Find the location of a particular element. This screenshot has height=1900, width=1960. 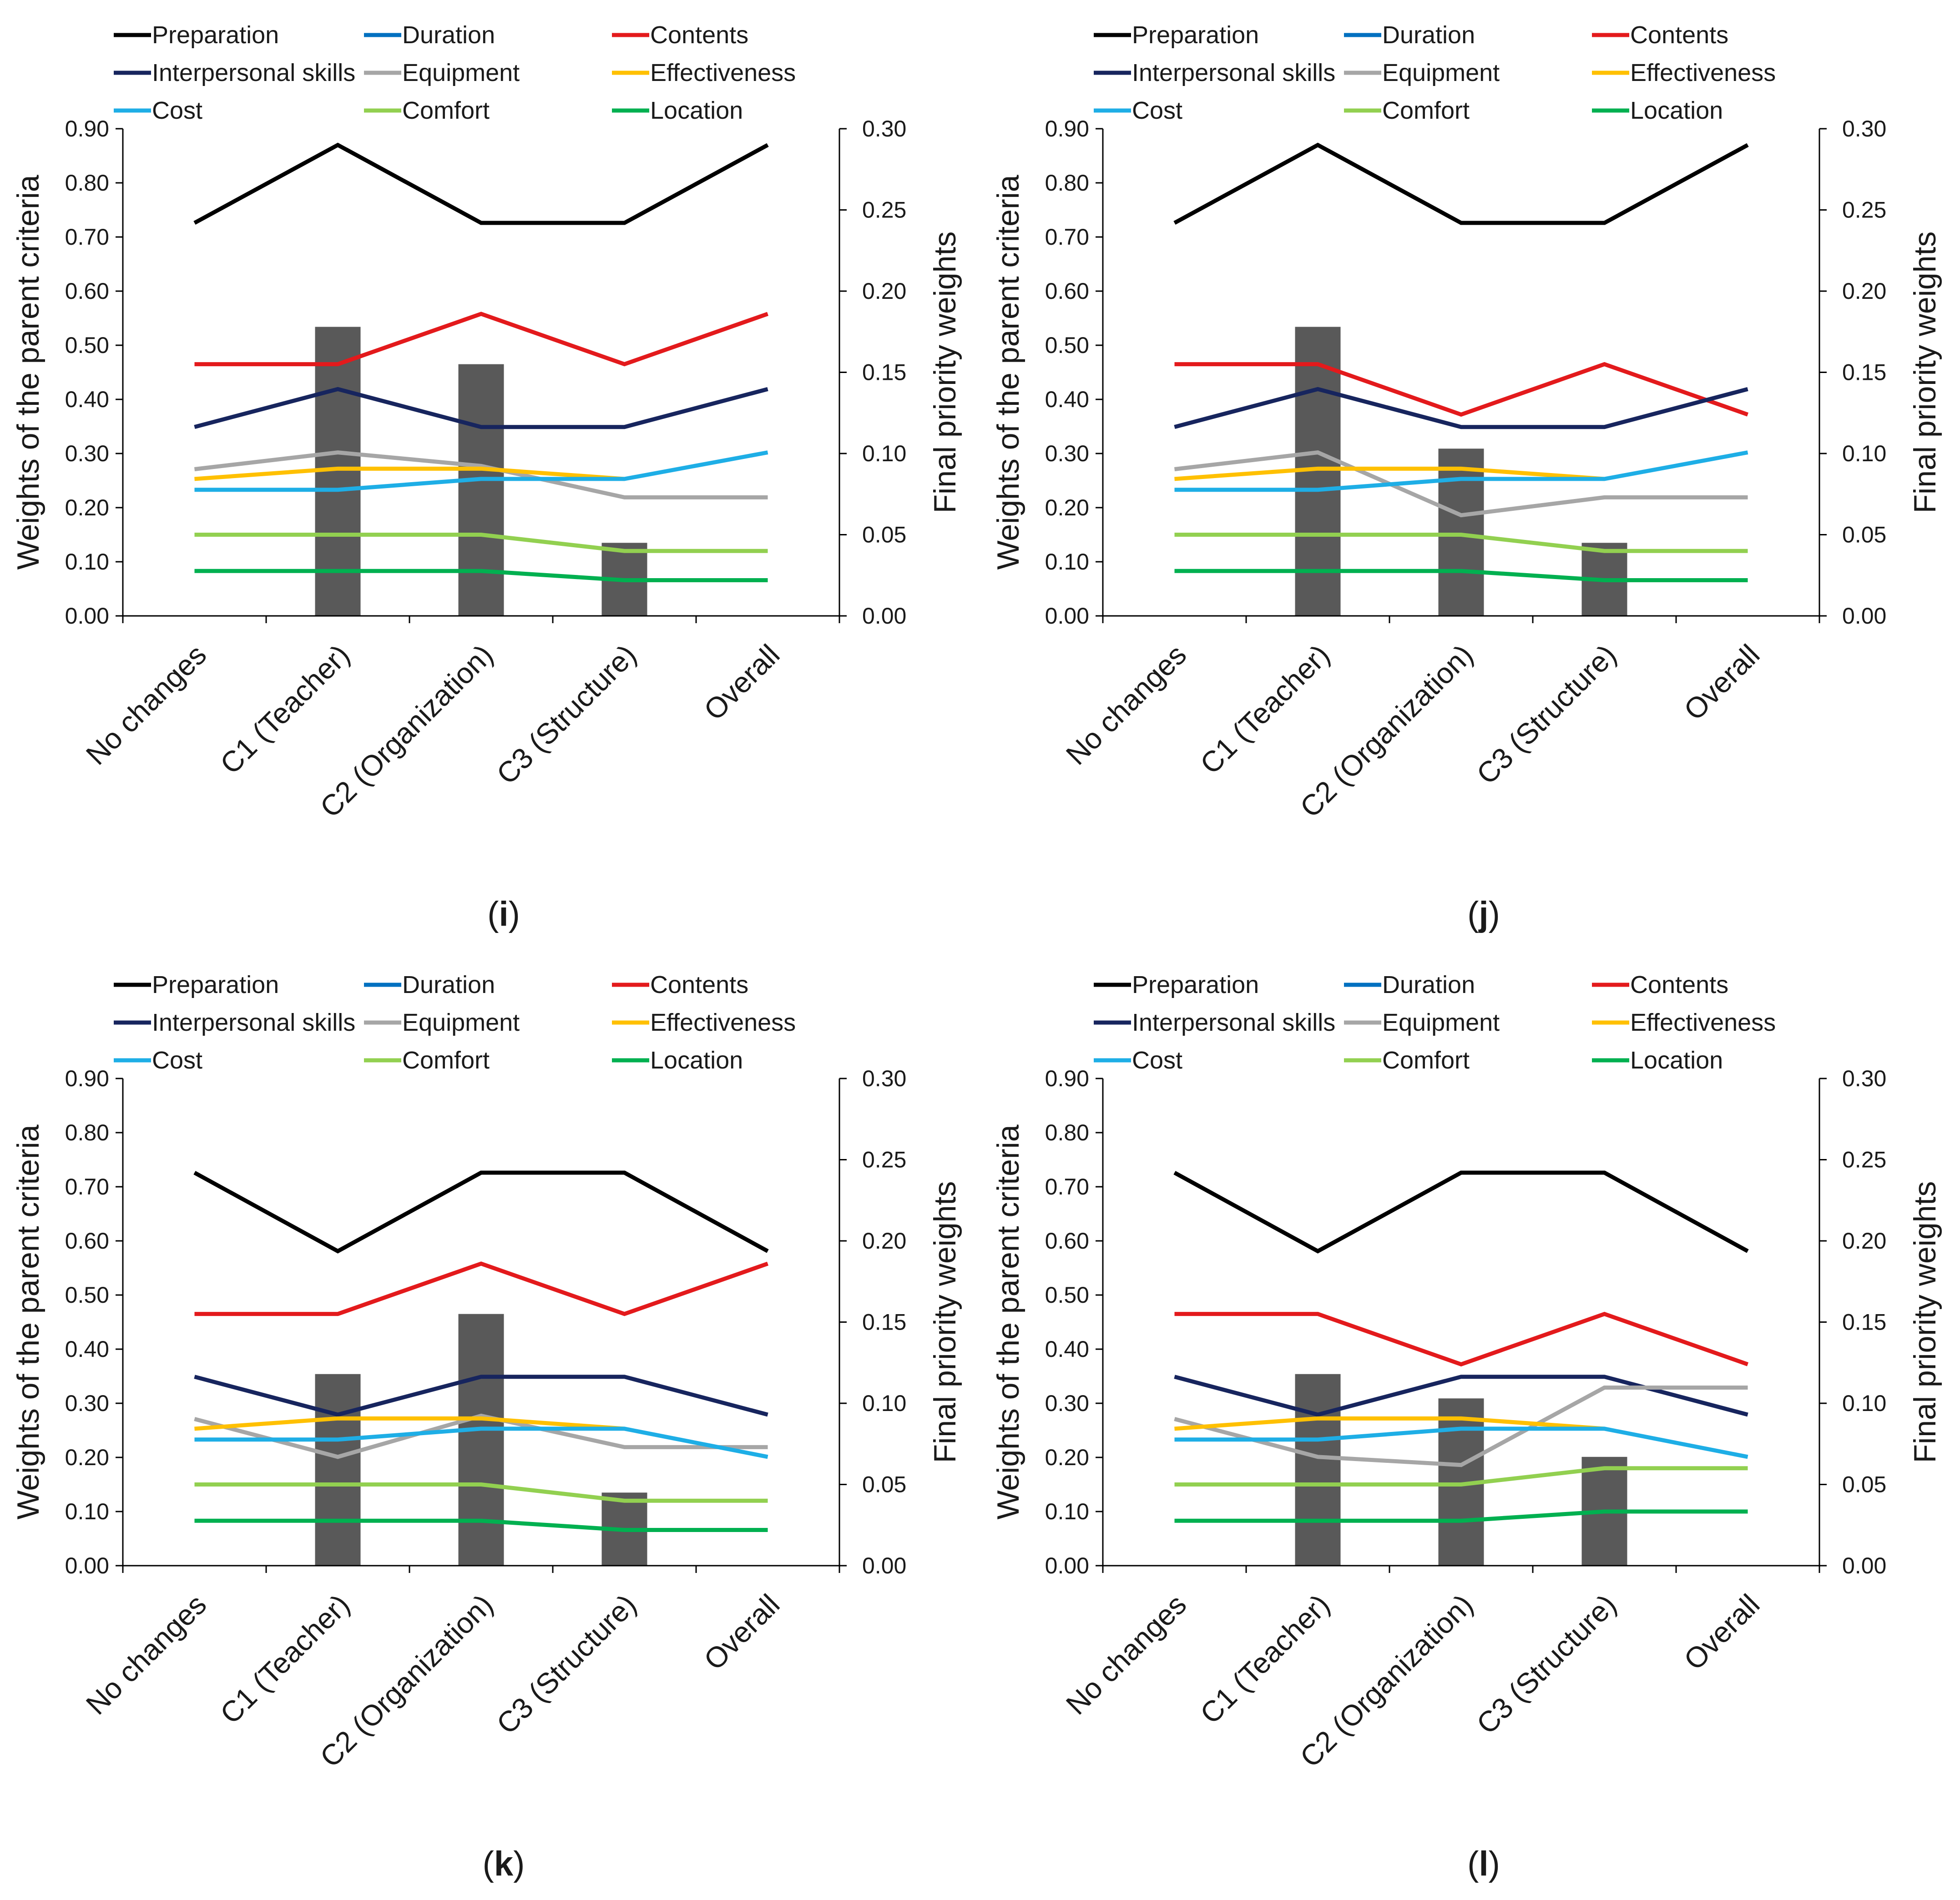

y-tick-label: 0.50 is located at coordinates (1067, 345).